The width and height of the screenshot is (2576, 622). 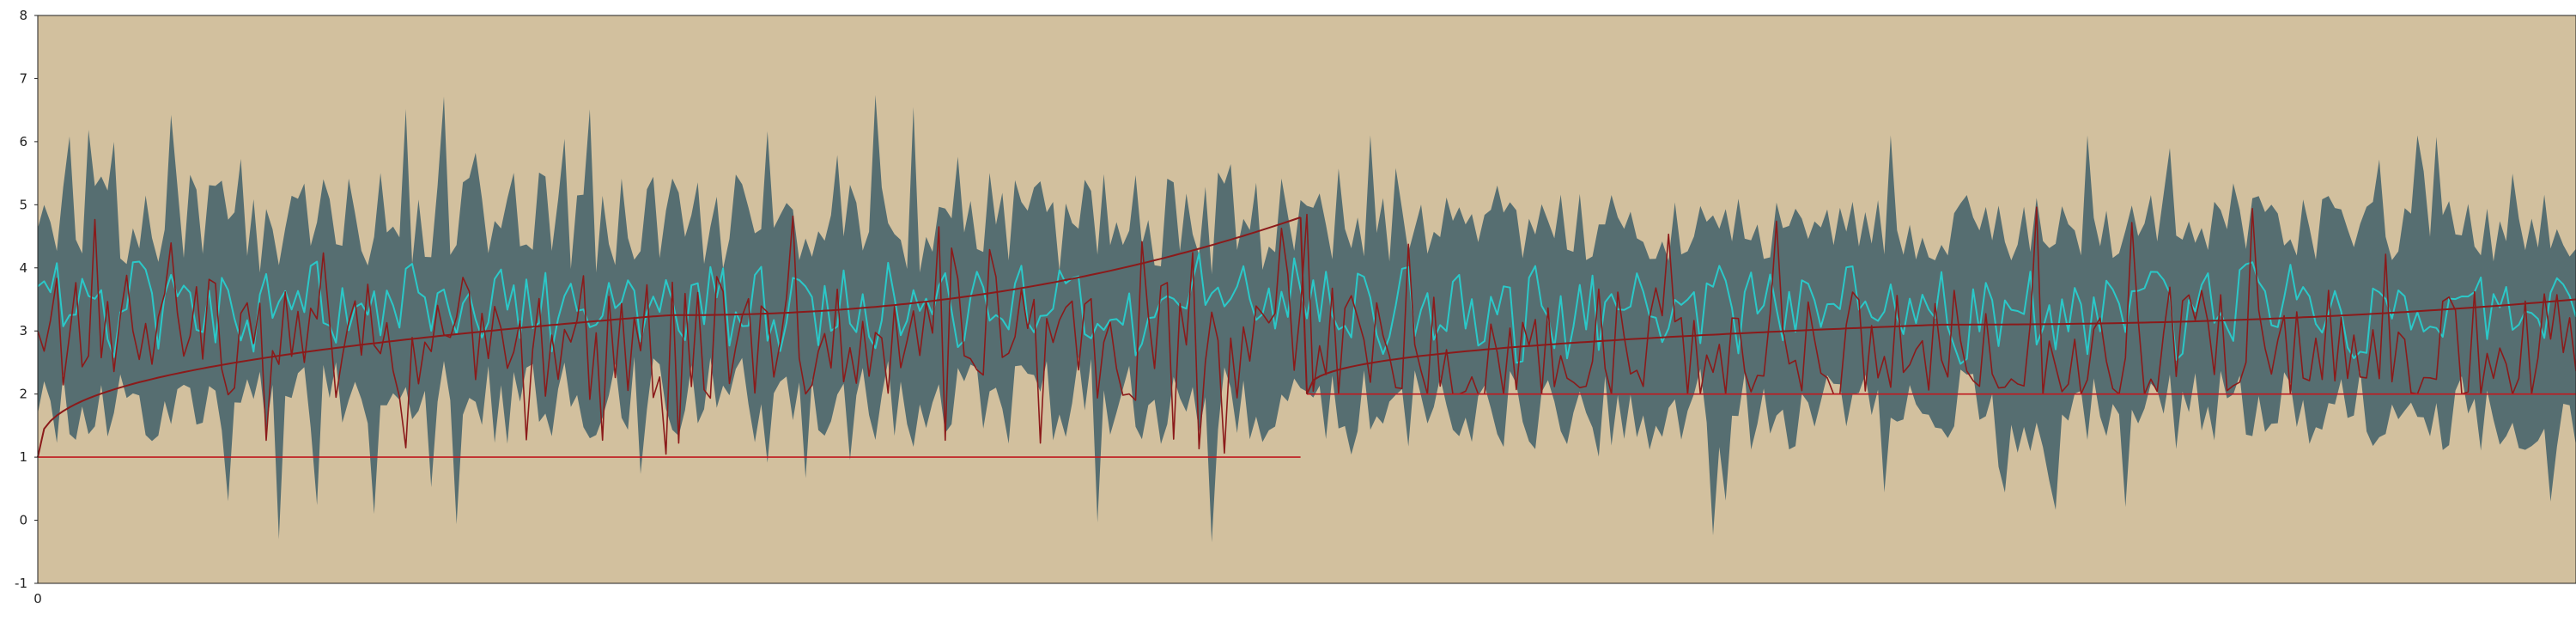 What do you see at coordinates (37, 599) in the screenshot?
I see `x-tick-label: 0` at bounding box center [37, 599].